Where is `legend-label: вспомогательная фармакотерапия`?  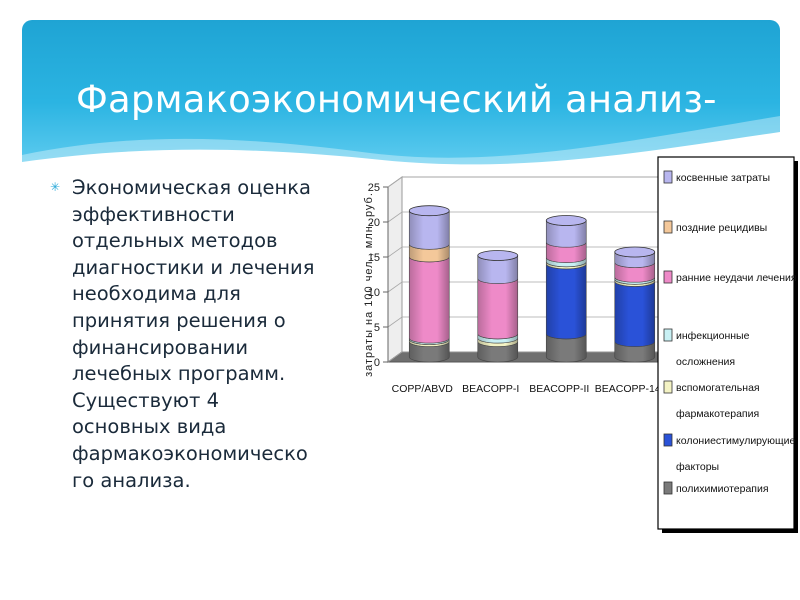
legend-label: вспомогательная фармакотерапия is located at coordinates (718, 401).